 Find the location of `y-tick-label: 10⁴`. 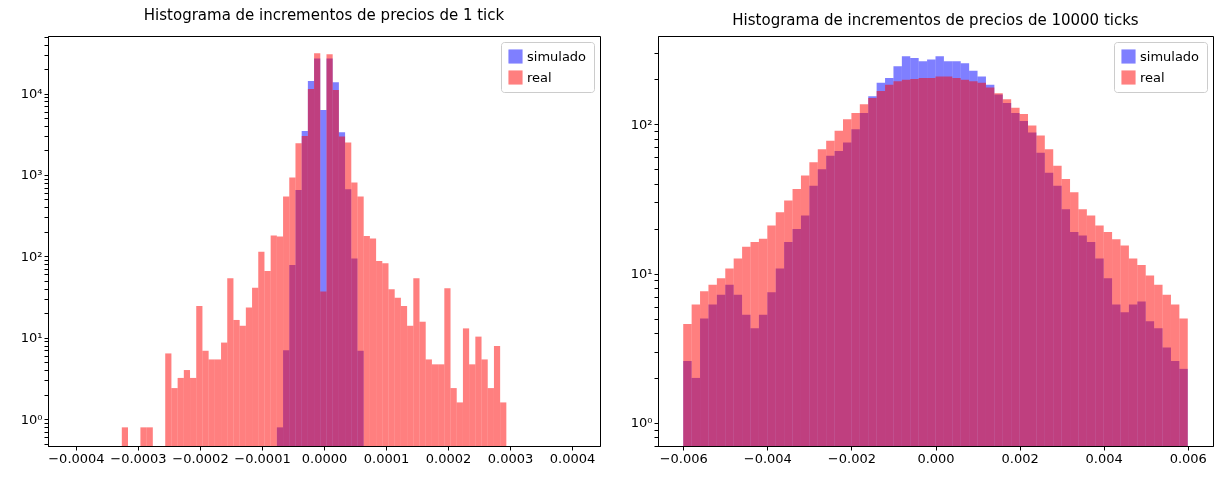

y-tick-label: 10⁴ is located at coordinates (31, 94).